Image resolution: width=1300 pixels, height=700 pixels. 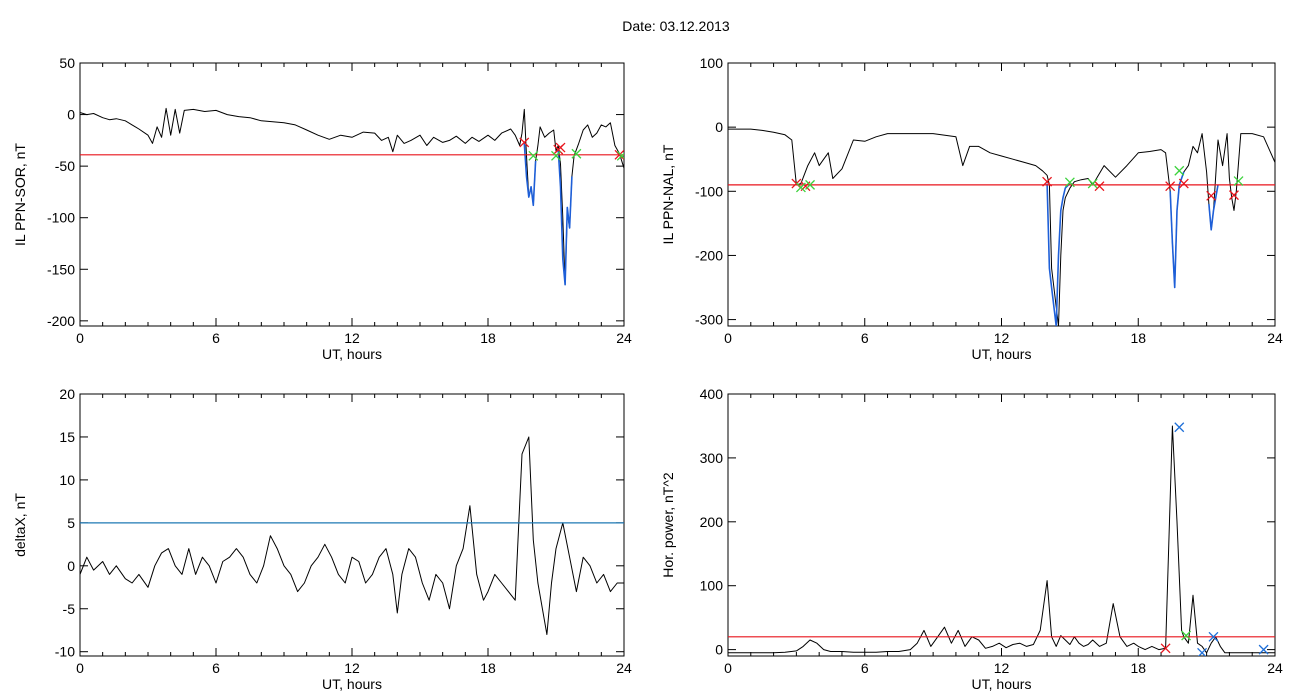 I want to click on y-tick-label: 5, so click(x=71, y=523).